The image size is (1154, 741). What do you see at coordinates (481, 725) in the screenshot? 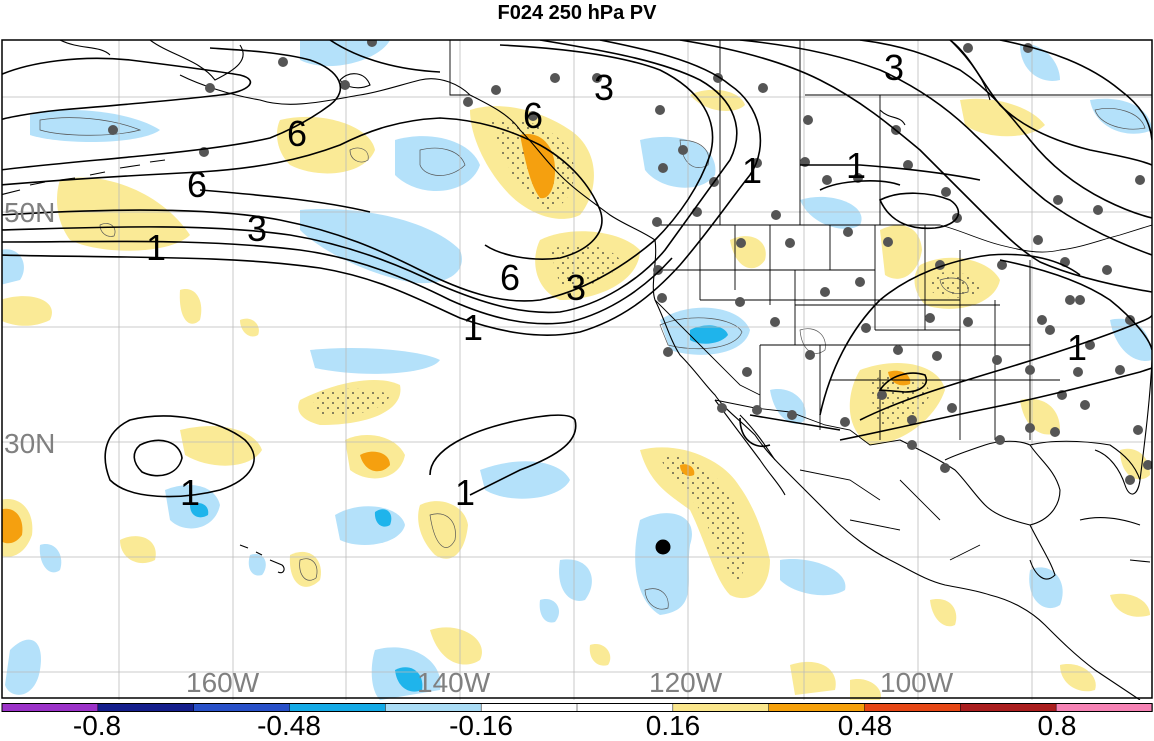
I see `colorbar-label: -0.16` at bounding box center [481, 725].